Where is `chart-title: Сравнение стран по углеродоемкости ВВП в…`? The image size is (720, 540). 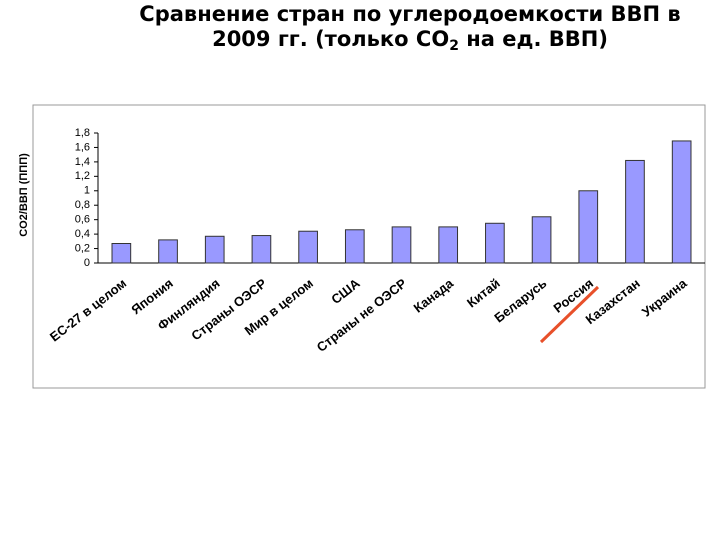 chart-title: Сравнение стран по углеродоемкости ВВП в… is located at coordinates (410, 30).